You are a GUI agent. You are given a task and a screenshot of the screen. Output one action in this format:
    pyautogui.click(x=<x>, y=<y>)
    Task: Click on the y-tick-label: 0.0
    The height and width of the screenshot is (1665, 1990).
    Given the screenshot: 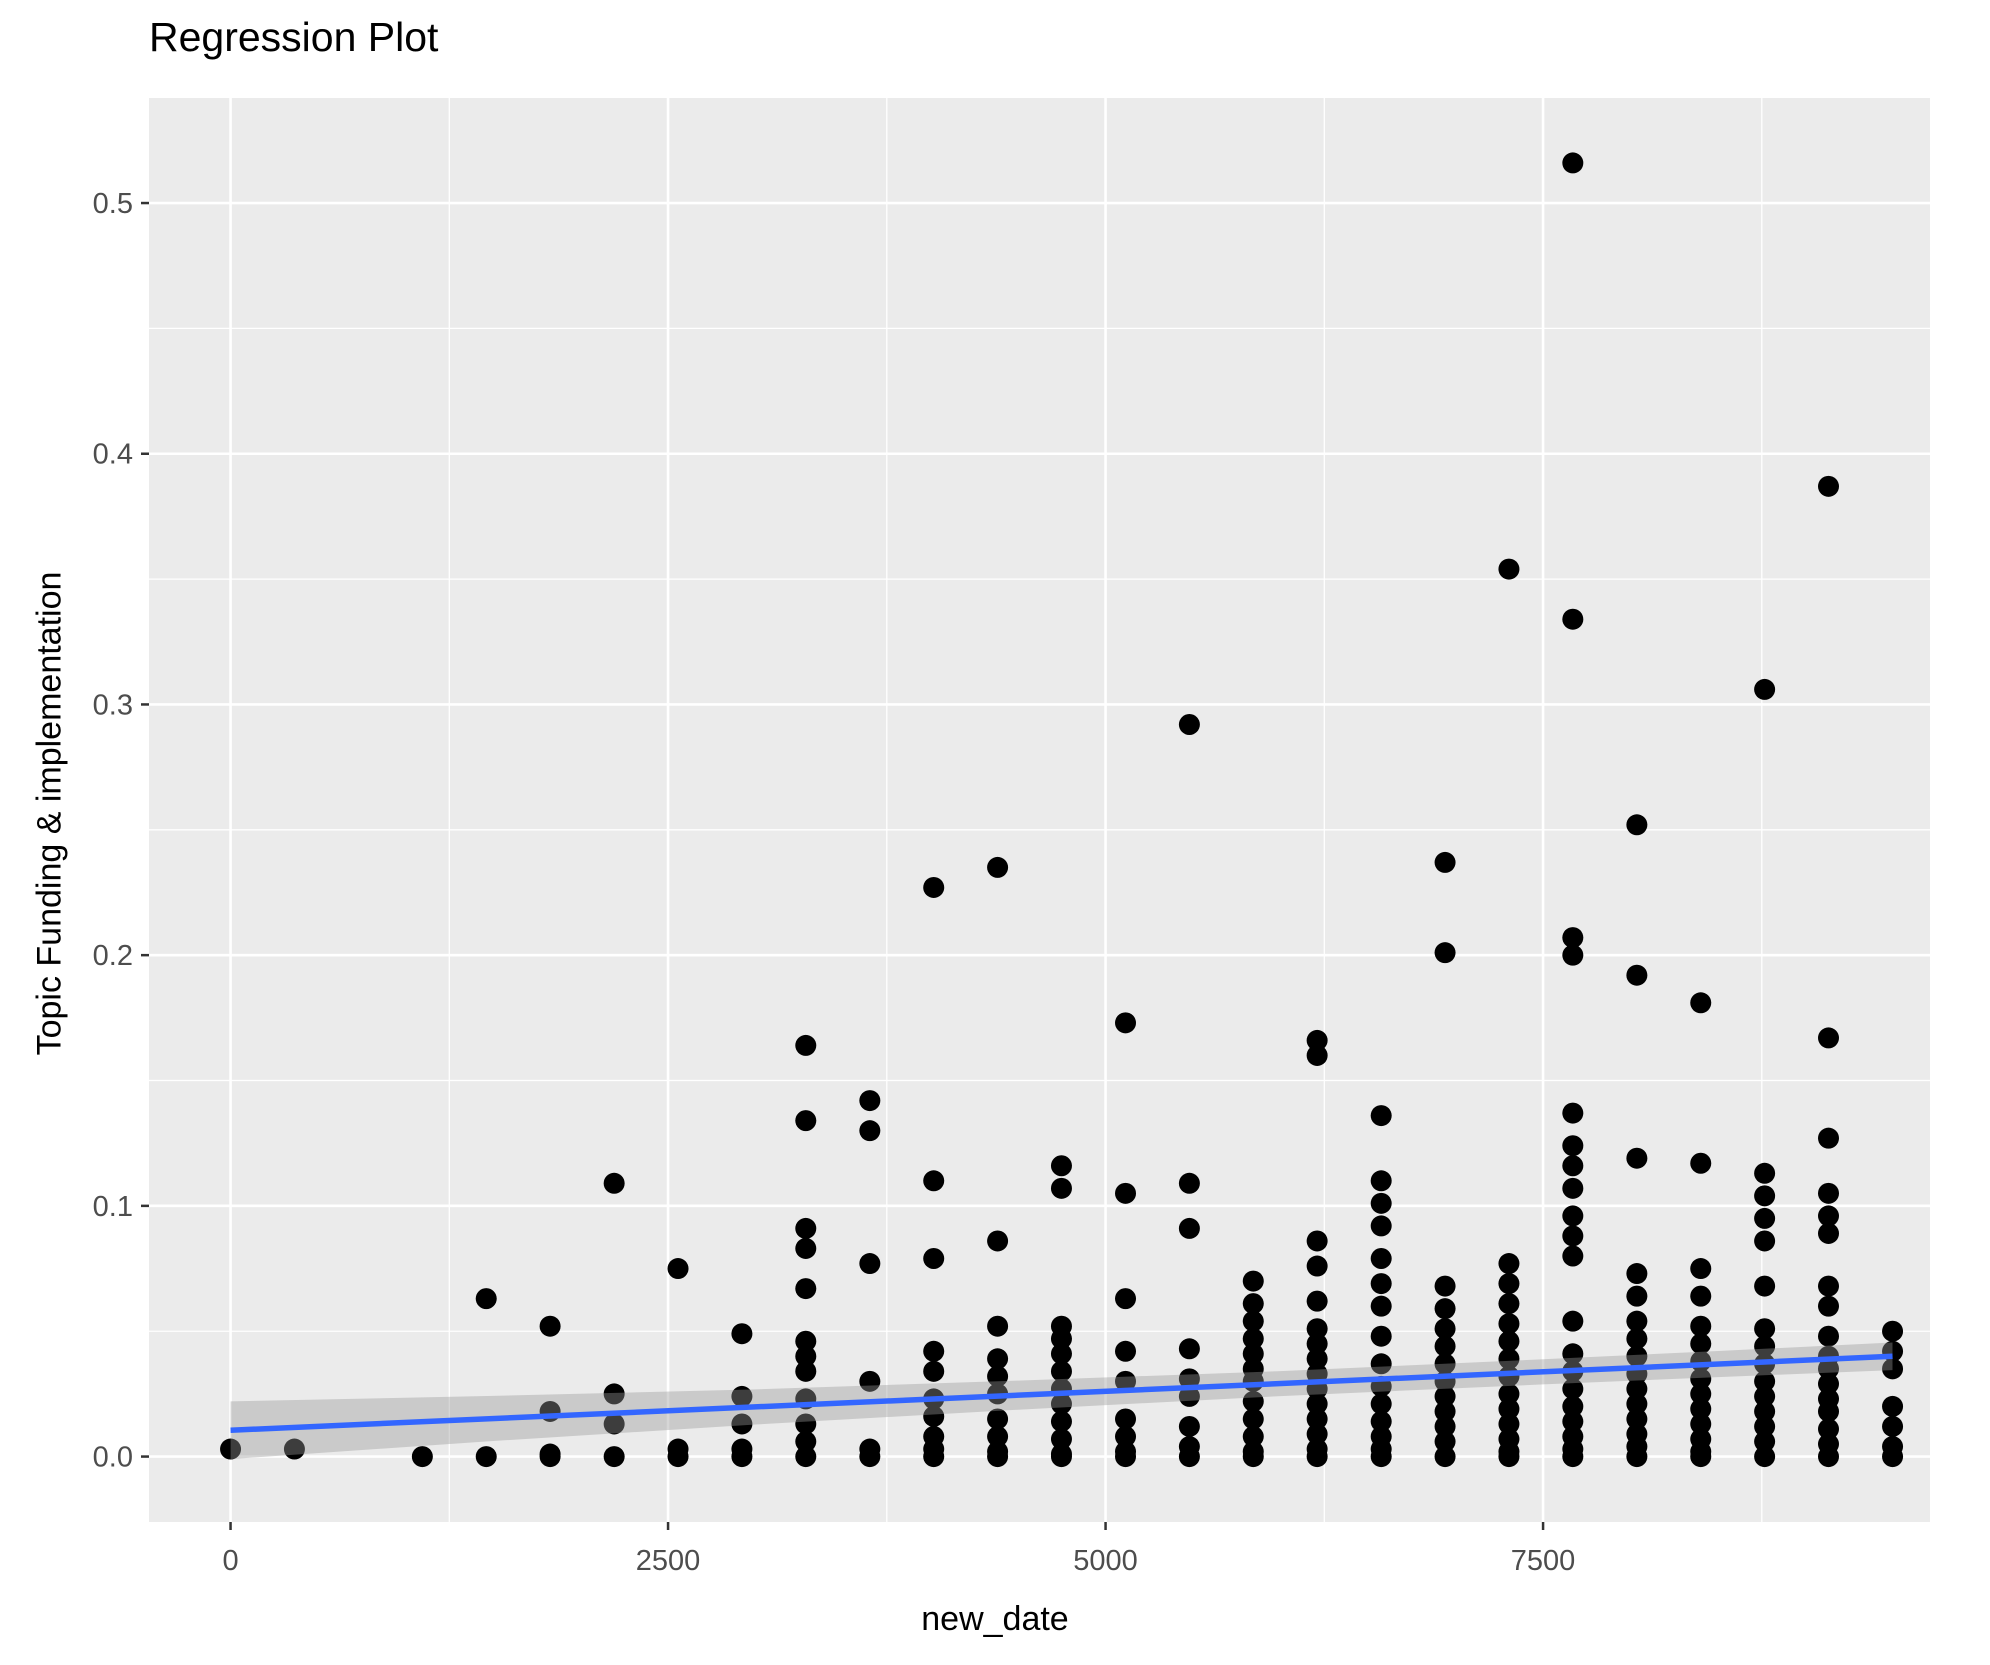 What is the action you would take?
    pyautogui.click(x=113, y=1458)
    